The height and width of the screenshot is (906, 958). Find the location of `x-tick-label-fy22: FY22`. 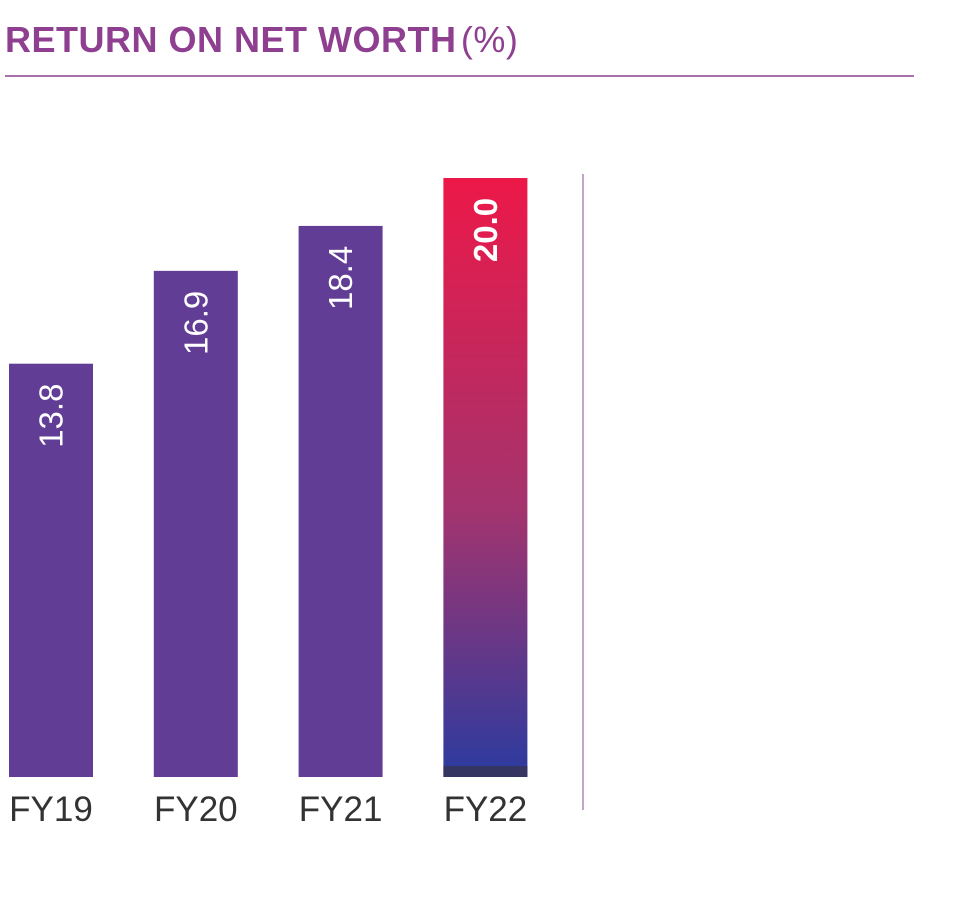

x-tick-label-fy22: FY22 is located at coordinates (486, 809).